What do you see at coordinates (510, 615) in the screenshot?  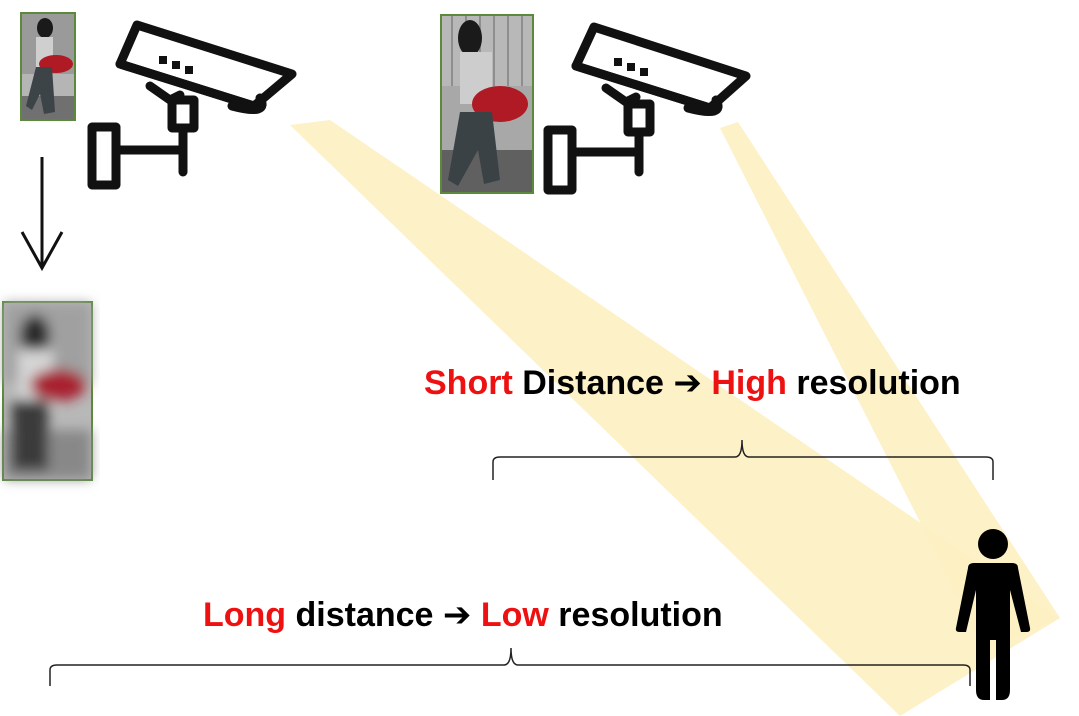 I see `low-word: Low` at bounding box center [510, 615].